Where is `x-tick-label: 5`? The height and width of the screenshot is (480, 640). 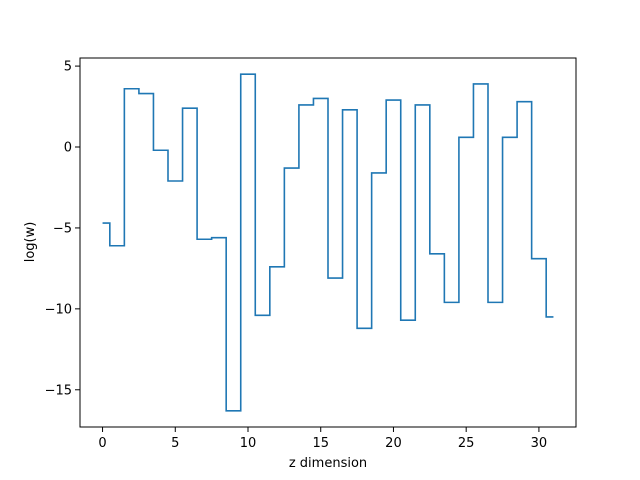
x-tick-label: 5 is located at coordinates (175, 443).